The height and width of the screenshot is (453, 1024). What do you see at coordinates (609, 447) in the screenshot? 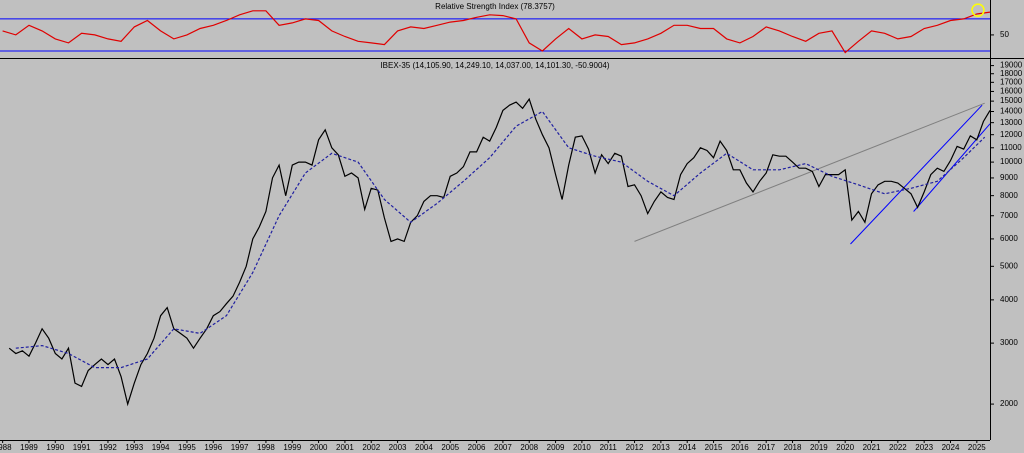
I see `x-tick-label: 2011` at bounding box center [609, 447].